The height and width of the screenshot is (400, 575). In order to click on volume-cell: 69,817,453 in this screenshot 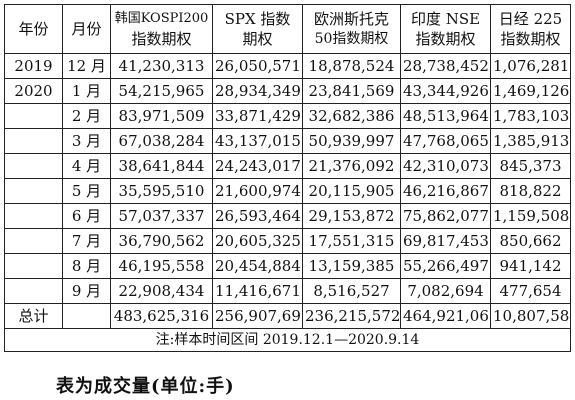, I will do `click(445, 241)`.